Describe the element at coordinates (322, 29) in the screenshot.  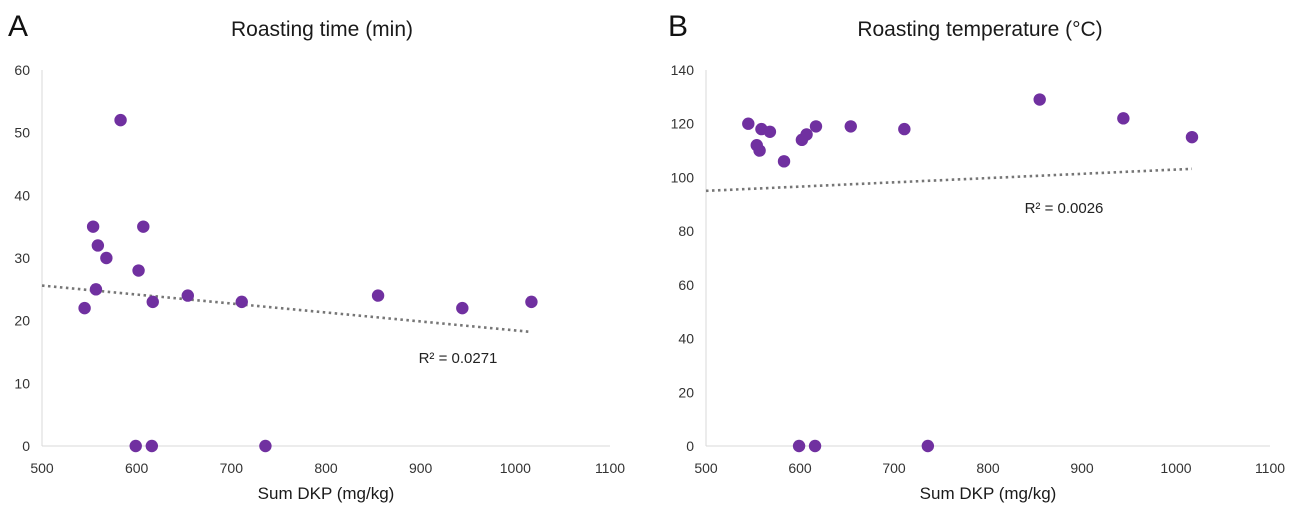
I see `chart-title: Roasting time (min)` at that location.